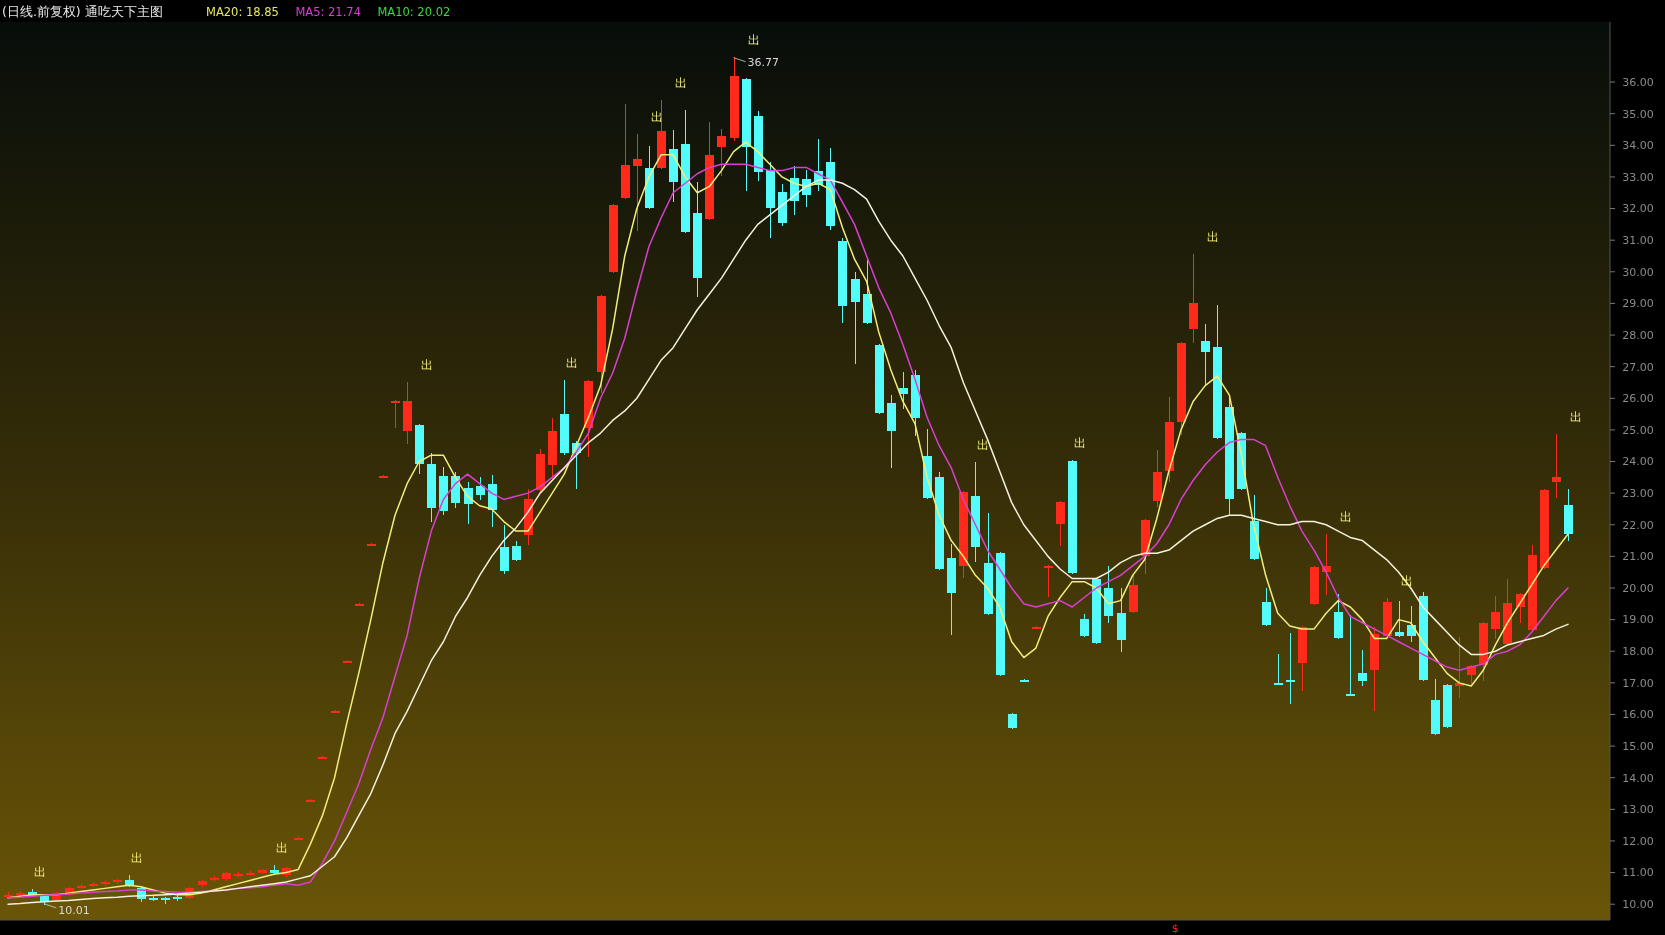  I want to click on y-tick-label: 29.00, so click(1638, 304).